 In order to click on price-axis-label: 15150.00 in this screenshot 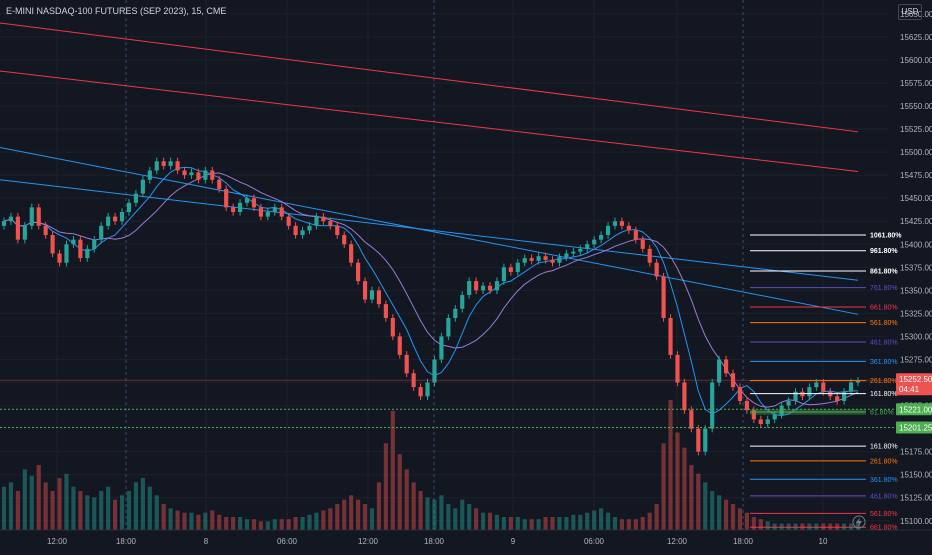, I will do `click(916, 475)`.